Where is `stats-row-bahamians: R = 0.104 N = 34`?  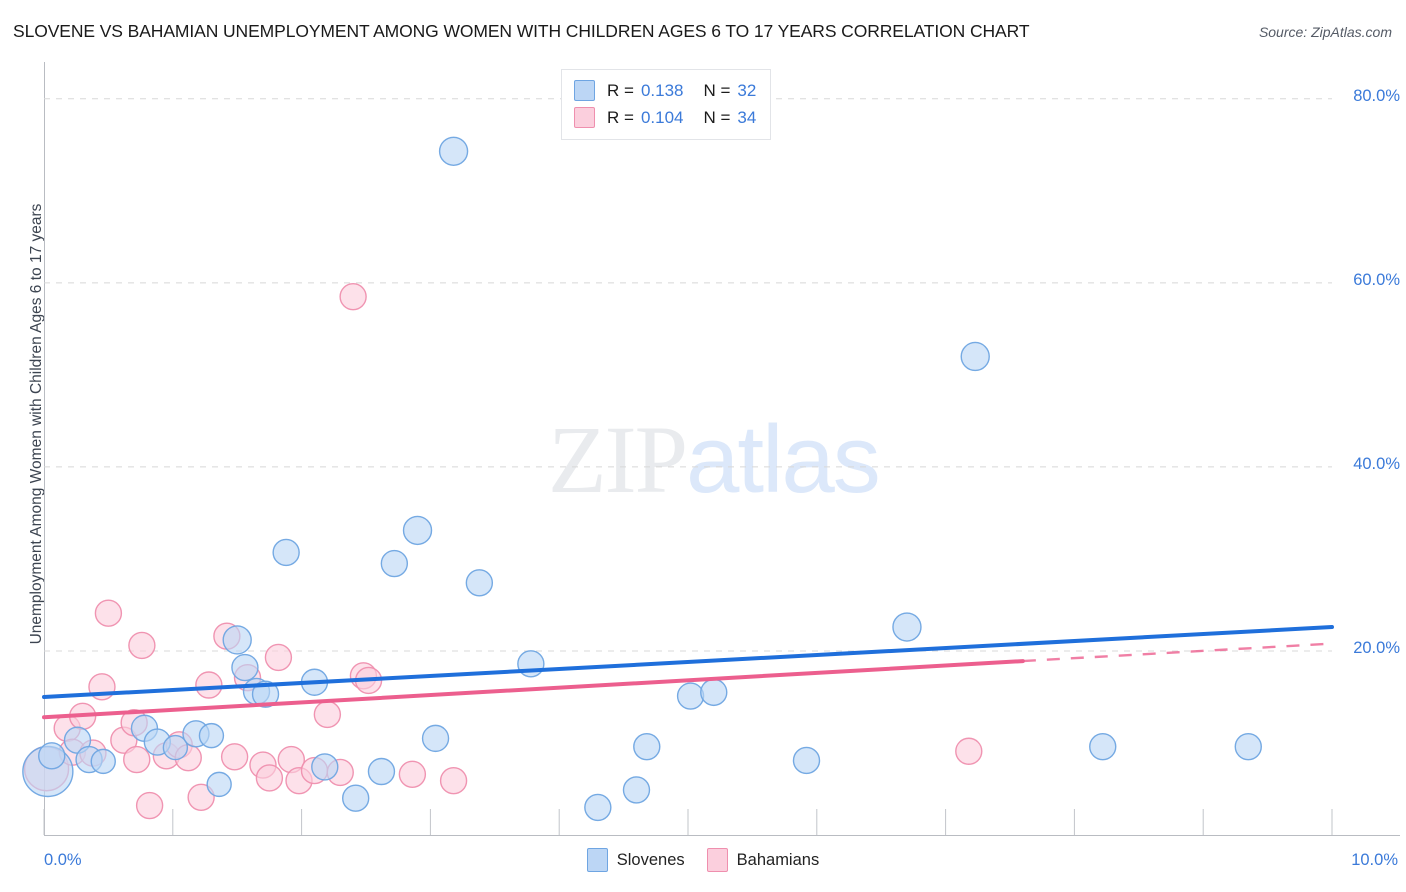 stats-row-bahamians: R = 0.104 N = 34 is located at coordinates (665, 117).